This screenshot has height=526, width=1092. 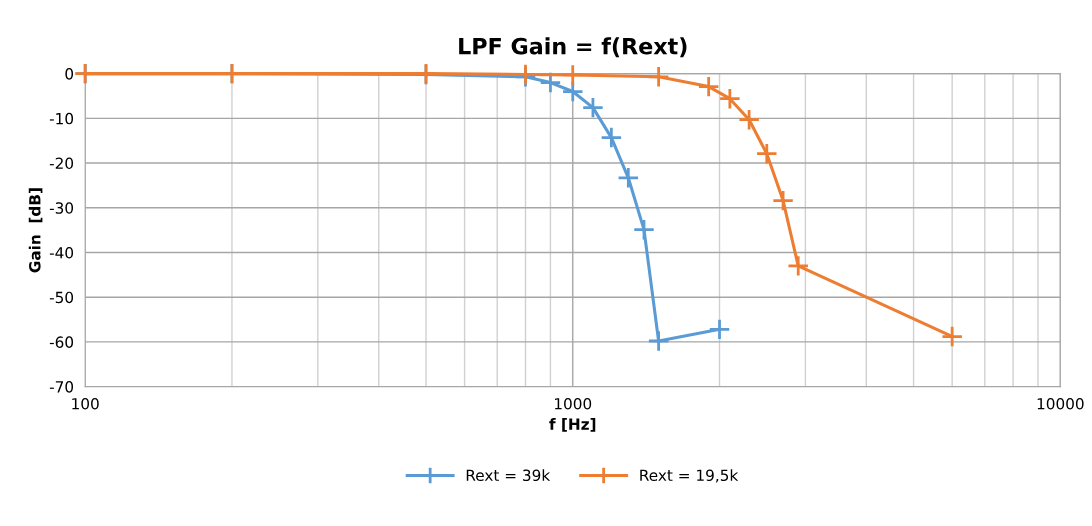 What do you see at coordinates (61, 342) in the screenshot?
I see `y-tick-label: -60` at bounding box center [61, 342].